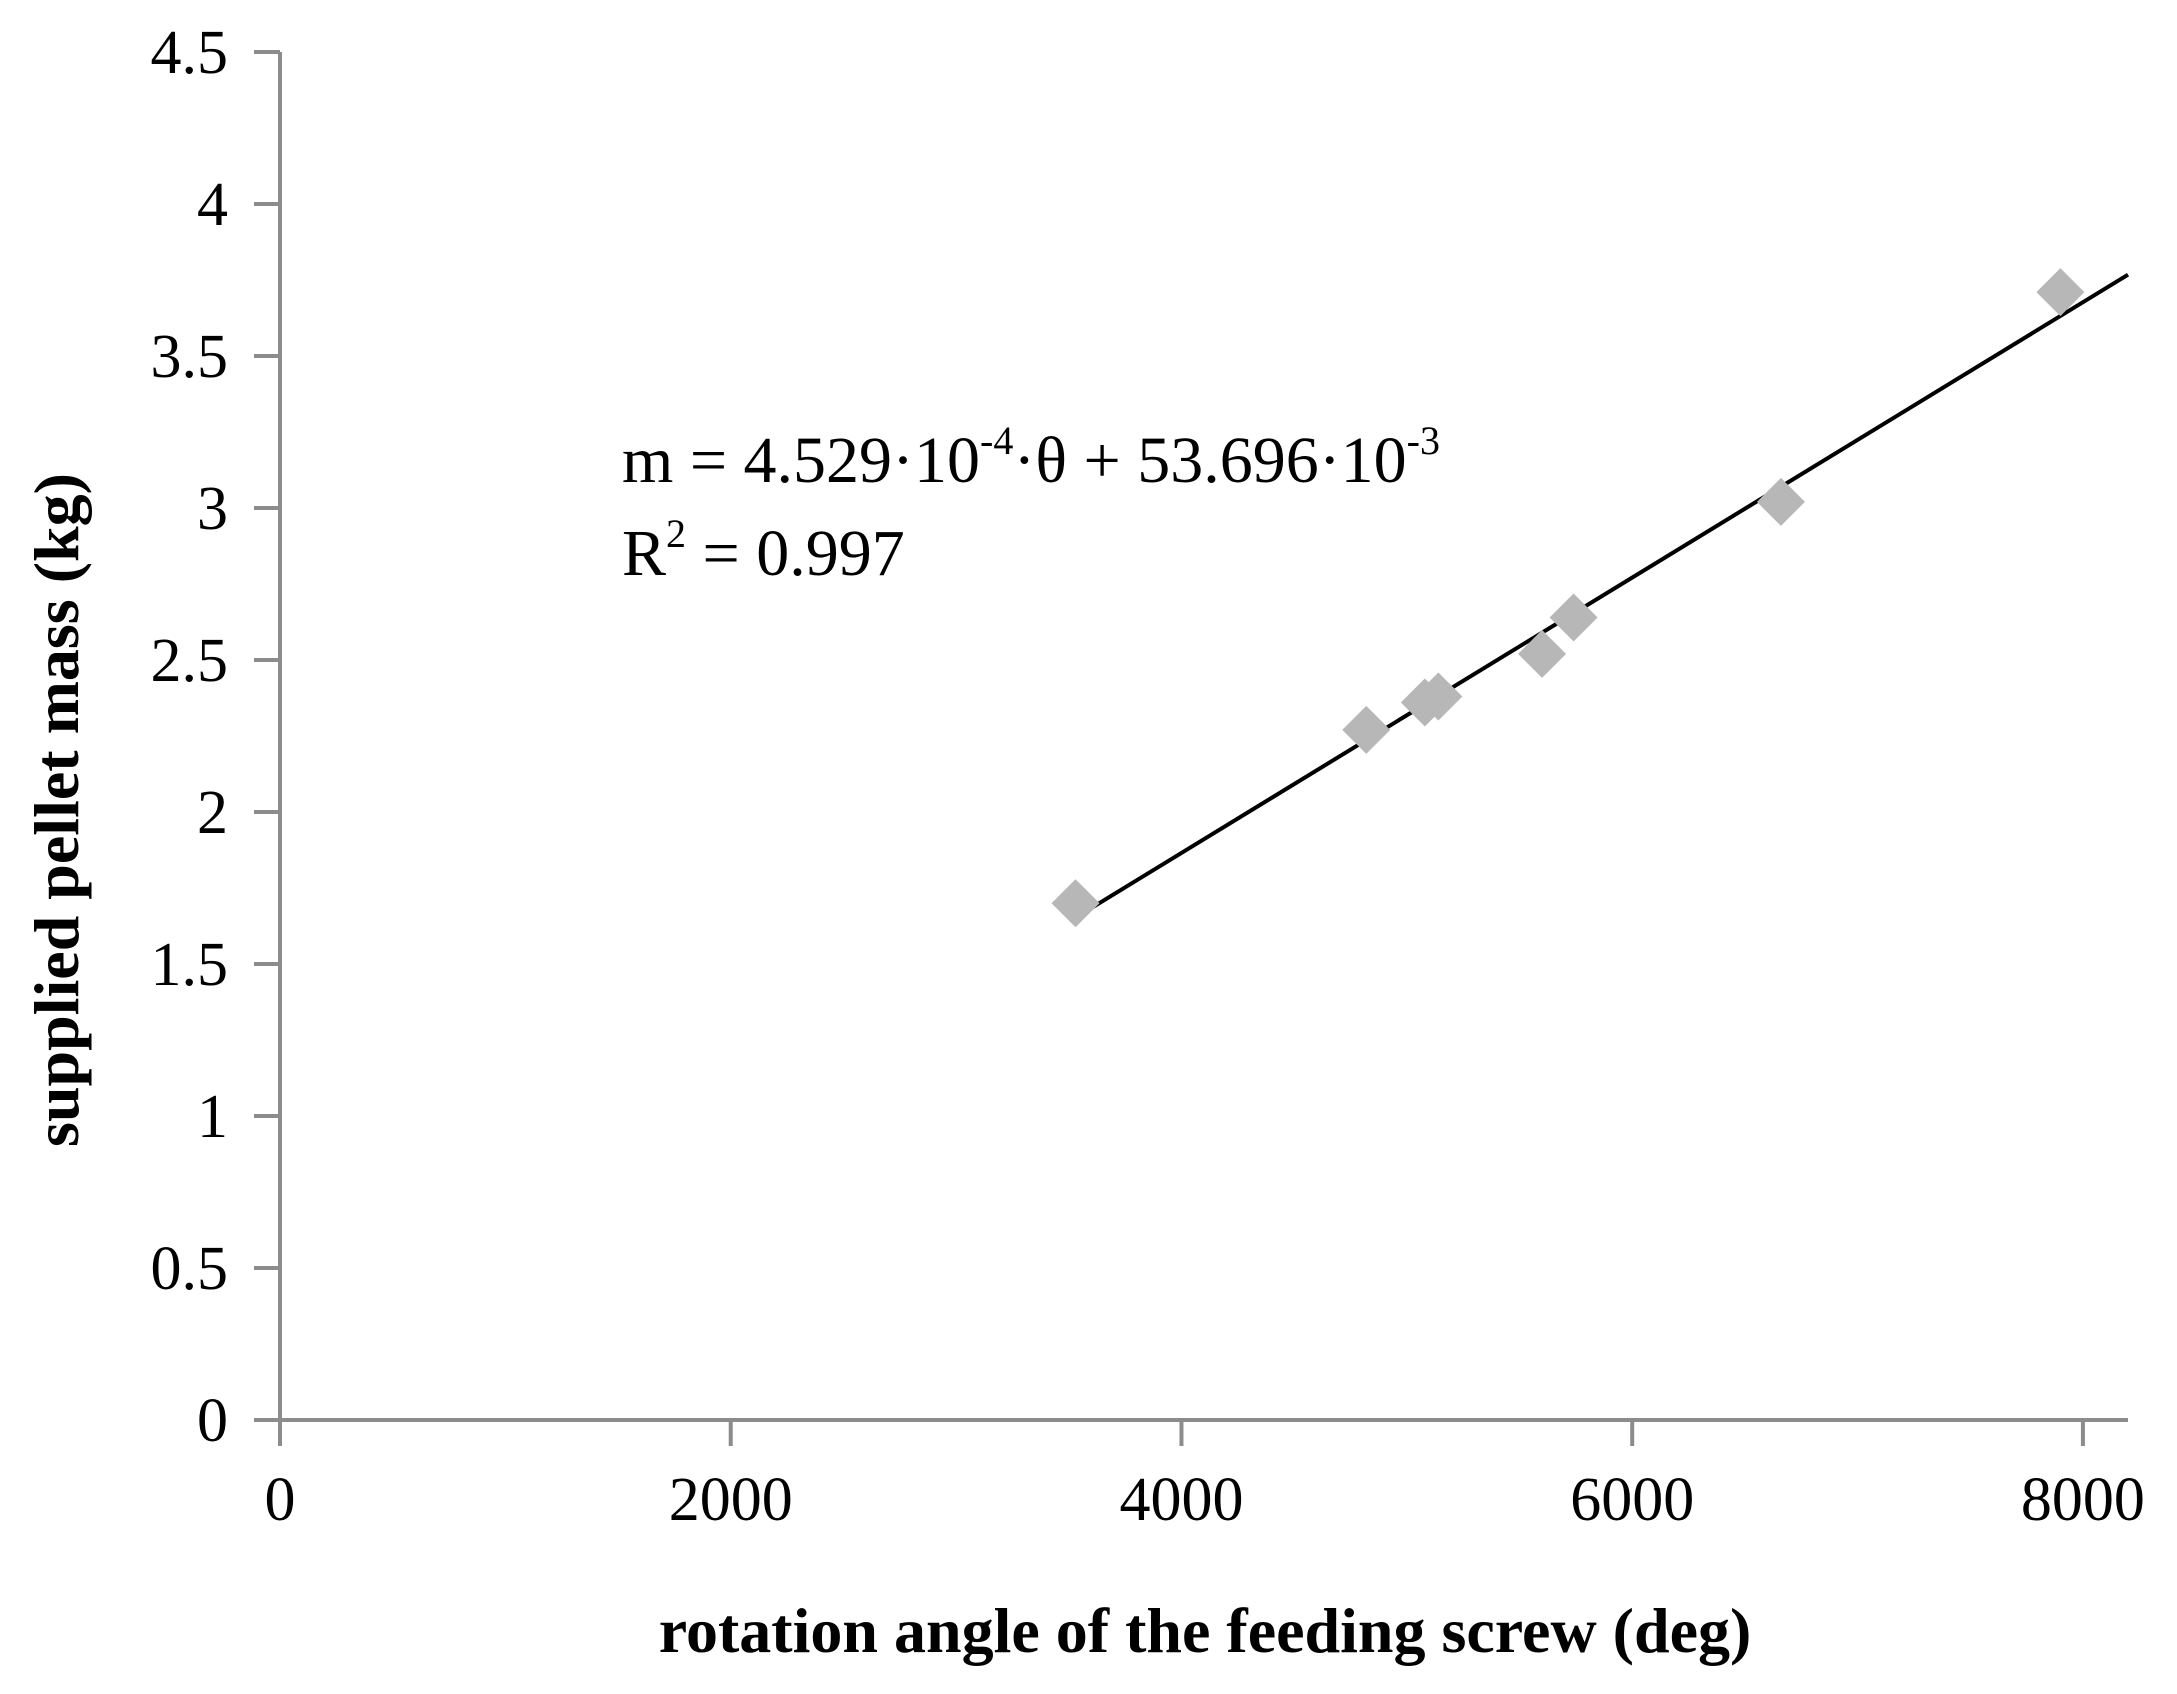 This screenshot has width=2177, height=1694. Describe the element at coordinates (731, 1500) in the screenshot. I see `x-tick-label: 2000` at that location.